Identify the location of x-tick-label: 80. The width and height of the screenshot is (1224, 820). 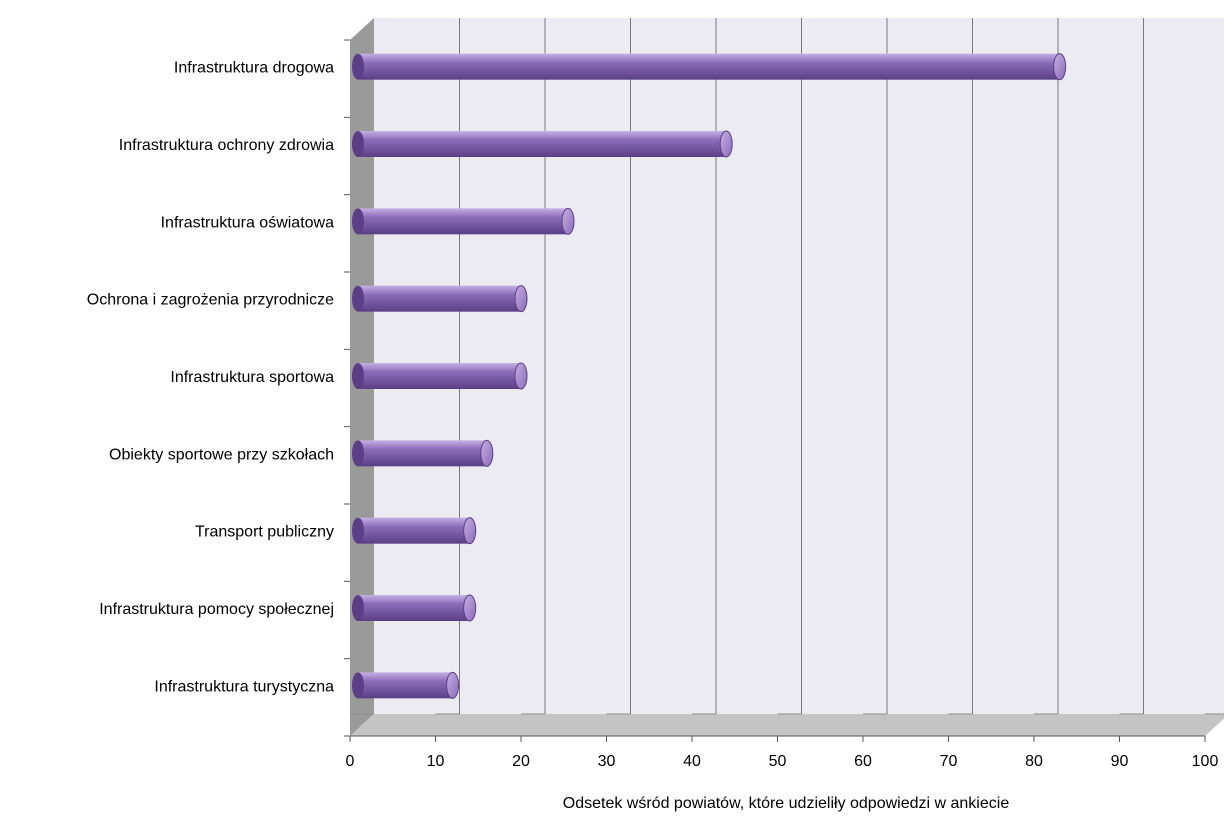
(1034, 761).